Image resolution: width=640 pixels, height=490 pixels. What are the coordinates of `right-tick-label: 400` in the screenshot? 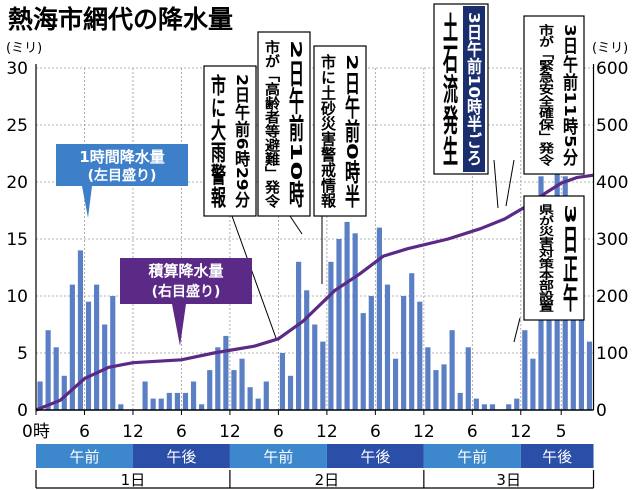 It's located at (612, 183).